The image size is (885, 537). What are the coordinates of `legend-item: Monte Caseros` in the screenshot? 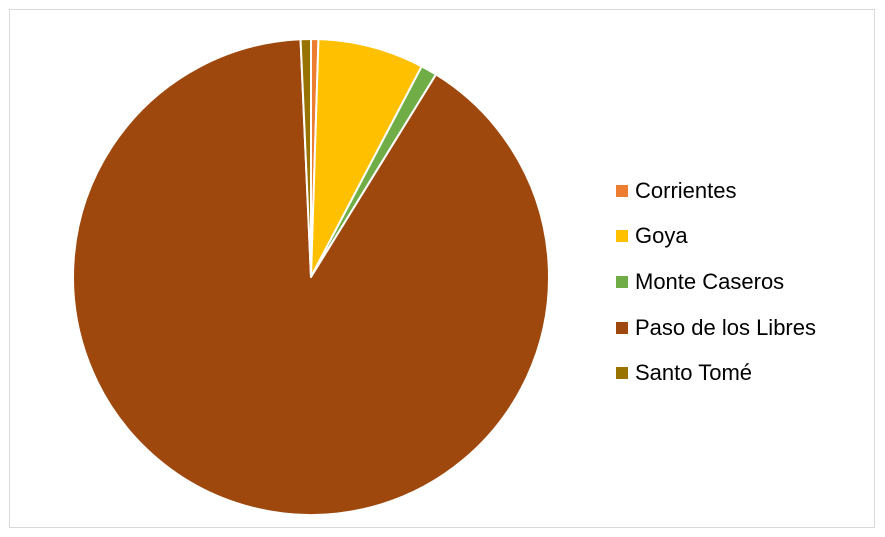 It's located at (716, 282).